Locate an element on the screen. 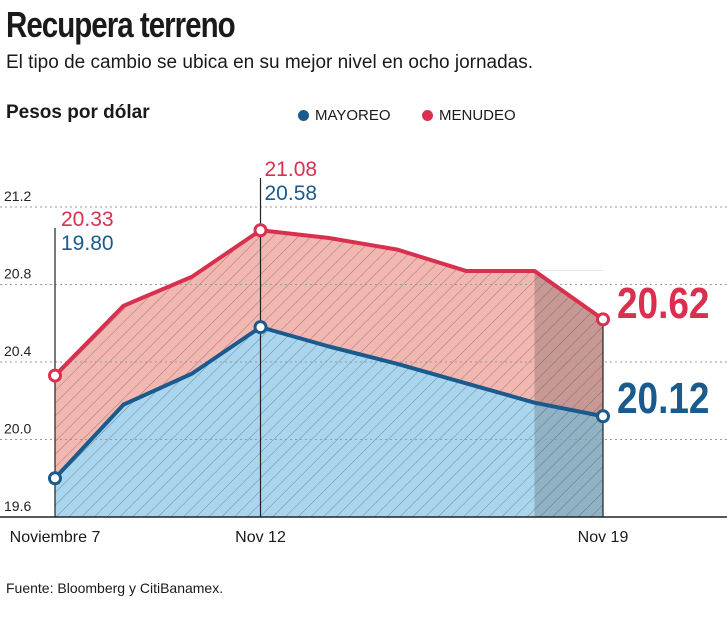 The width and height of the screenshot is (727, 620). y-tick-label: 19.6 is located at coordinates (17, 506).